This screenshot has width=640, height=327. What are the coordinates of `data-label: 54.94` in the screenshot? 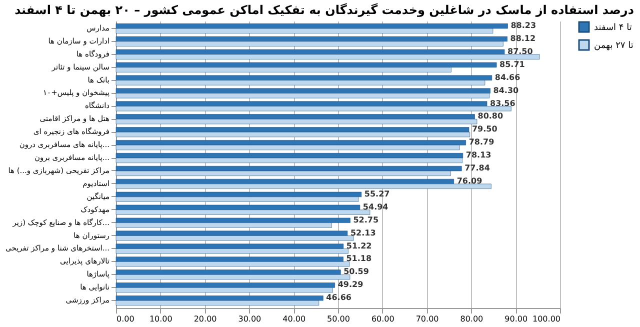 It's located at (375, 207).